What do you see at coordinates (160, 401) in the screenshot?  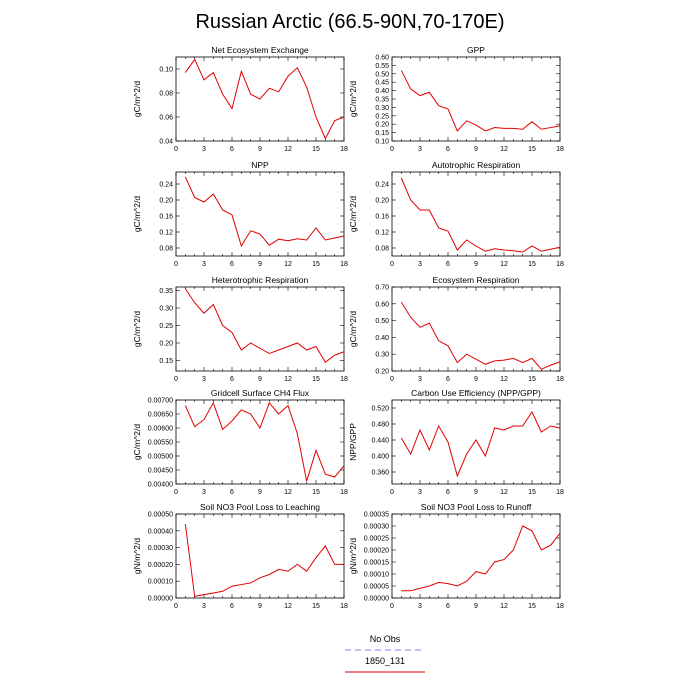 I see `y-tick-label: 0.00700` at bounding box center [160, 401].